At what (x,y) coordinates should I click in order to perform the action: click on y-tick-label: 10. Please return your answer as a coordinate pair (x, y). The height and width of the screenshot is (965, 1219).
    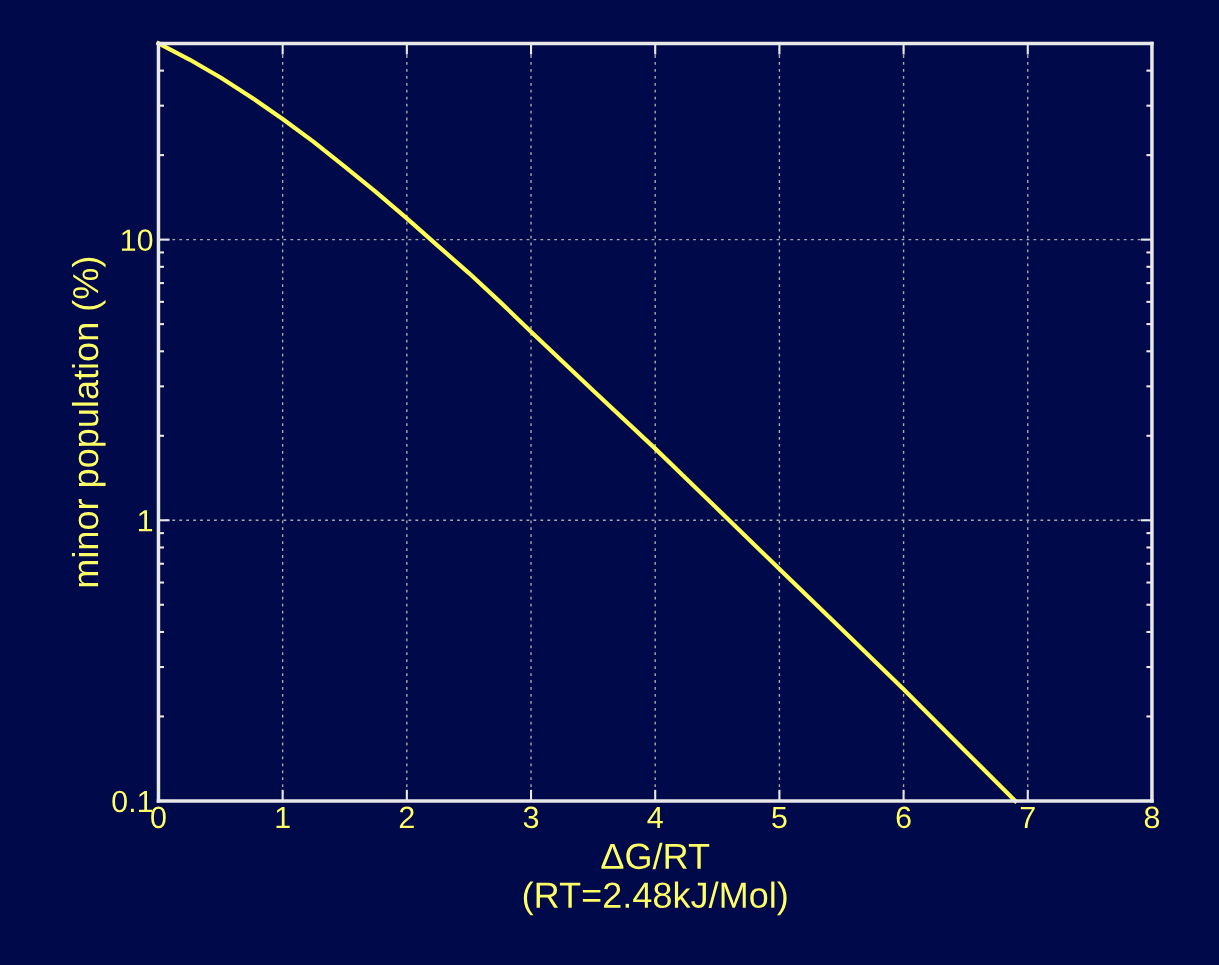
    Looking at the image, I should click on (137, 240).